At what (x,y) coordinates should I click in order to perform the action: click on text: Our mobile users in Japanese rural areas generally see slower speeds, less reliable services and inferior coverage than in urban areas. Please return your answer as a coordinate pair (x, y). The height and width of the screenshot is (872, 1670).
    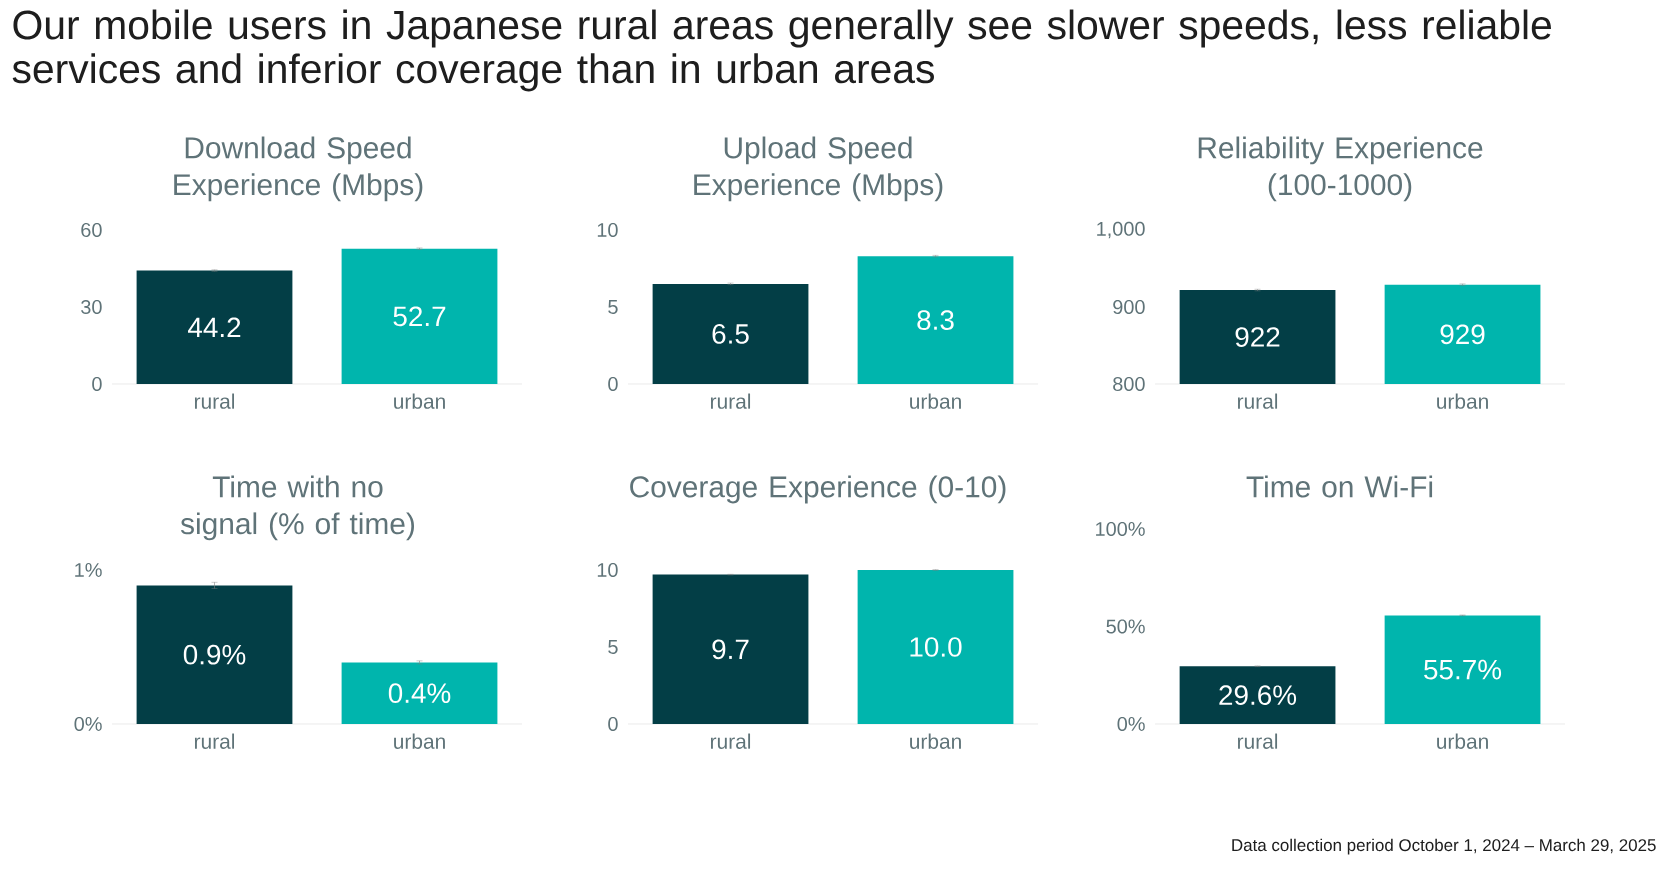
    Looking at the image, I should click on (781, 50).